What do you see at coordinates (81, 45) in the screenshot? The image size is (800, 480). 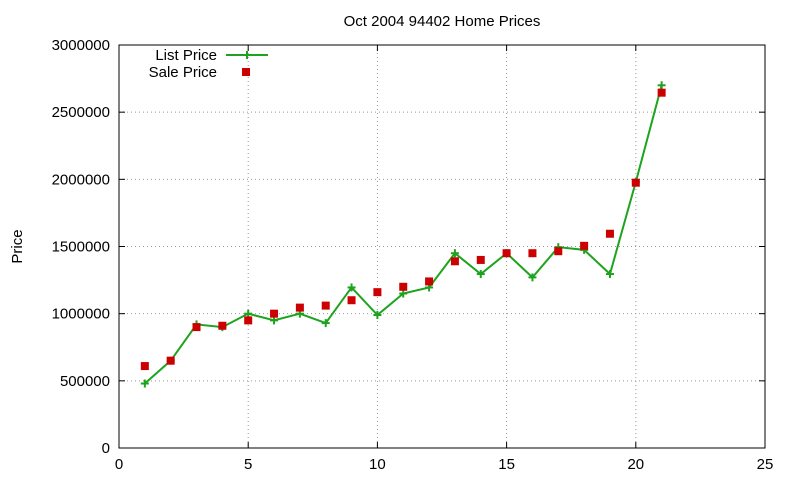 I see `y-tick-label: 3000000` at bounding box center [81, 45].